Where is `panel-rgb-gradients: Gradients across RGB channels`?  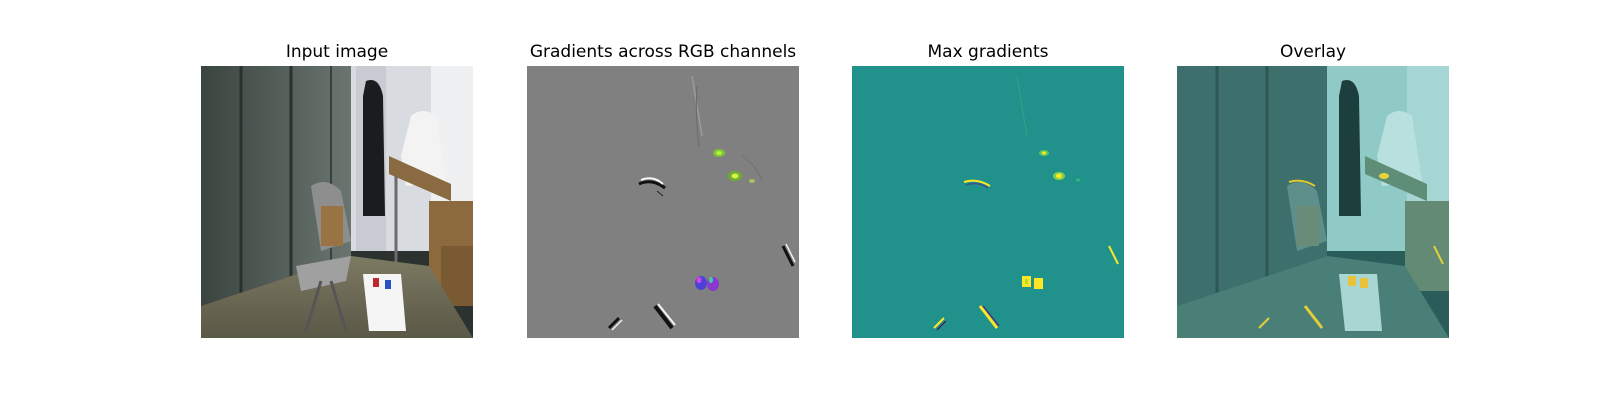 panel-rgb-gradients: Gradients across RGB channels is located at coordinates (663, 188).